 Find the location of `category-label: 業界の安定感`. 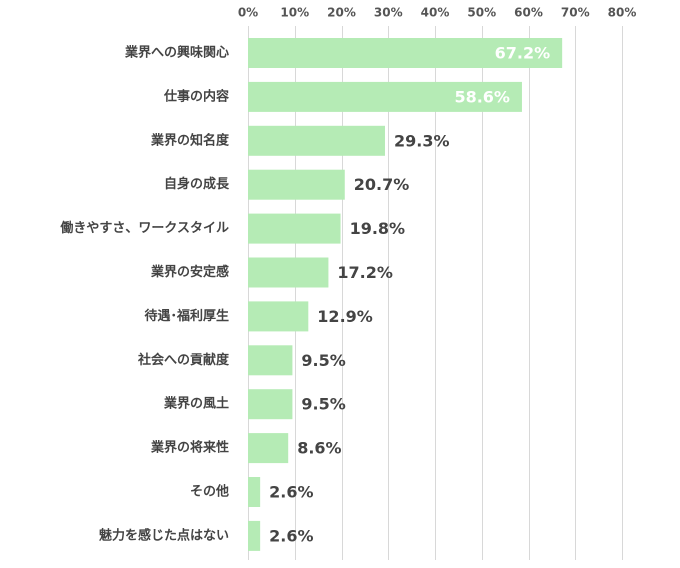

category-label: 業界の安定感 is located at coordinates (189, 272).